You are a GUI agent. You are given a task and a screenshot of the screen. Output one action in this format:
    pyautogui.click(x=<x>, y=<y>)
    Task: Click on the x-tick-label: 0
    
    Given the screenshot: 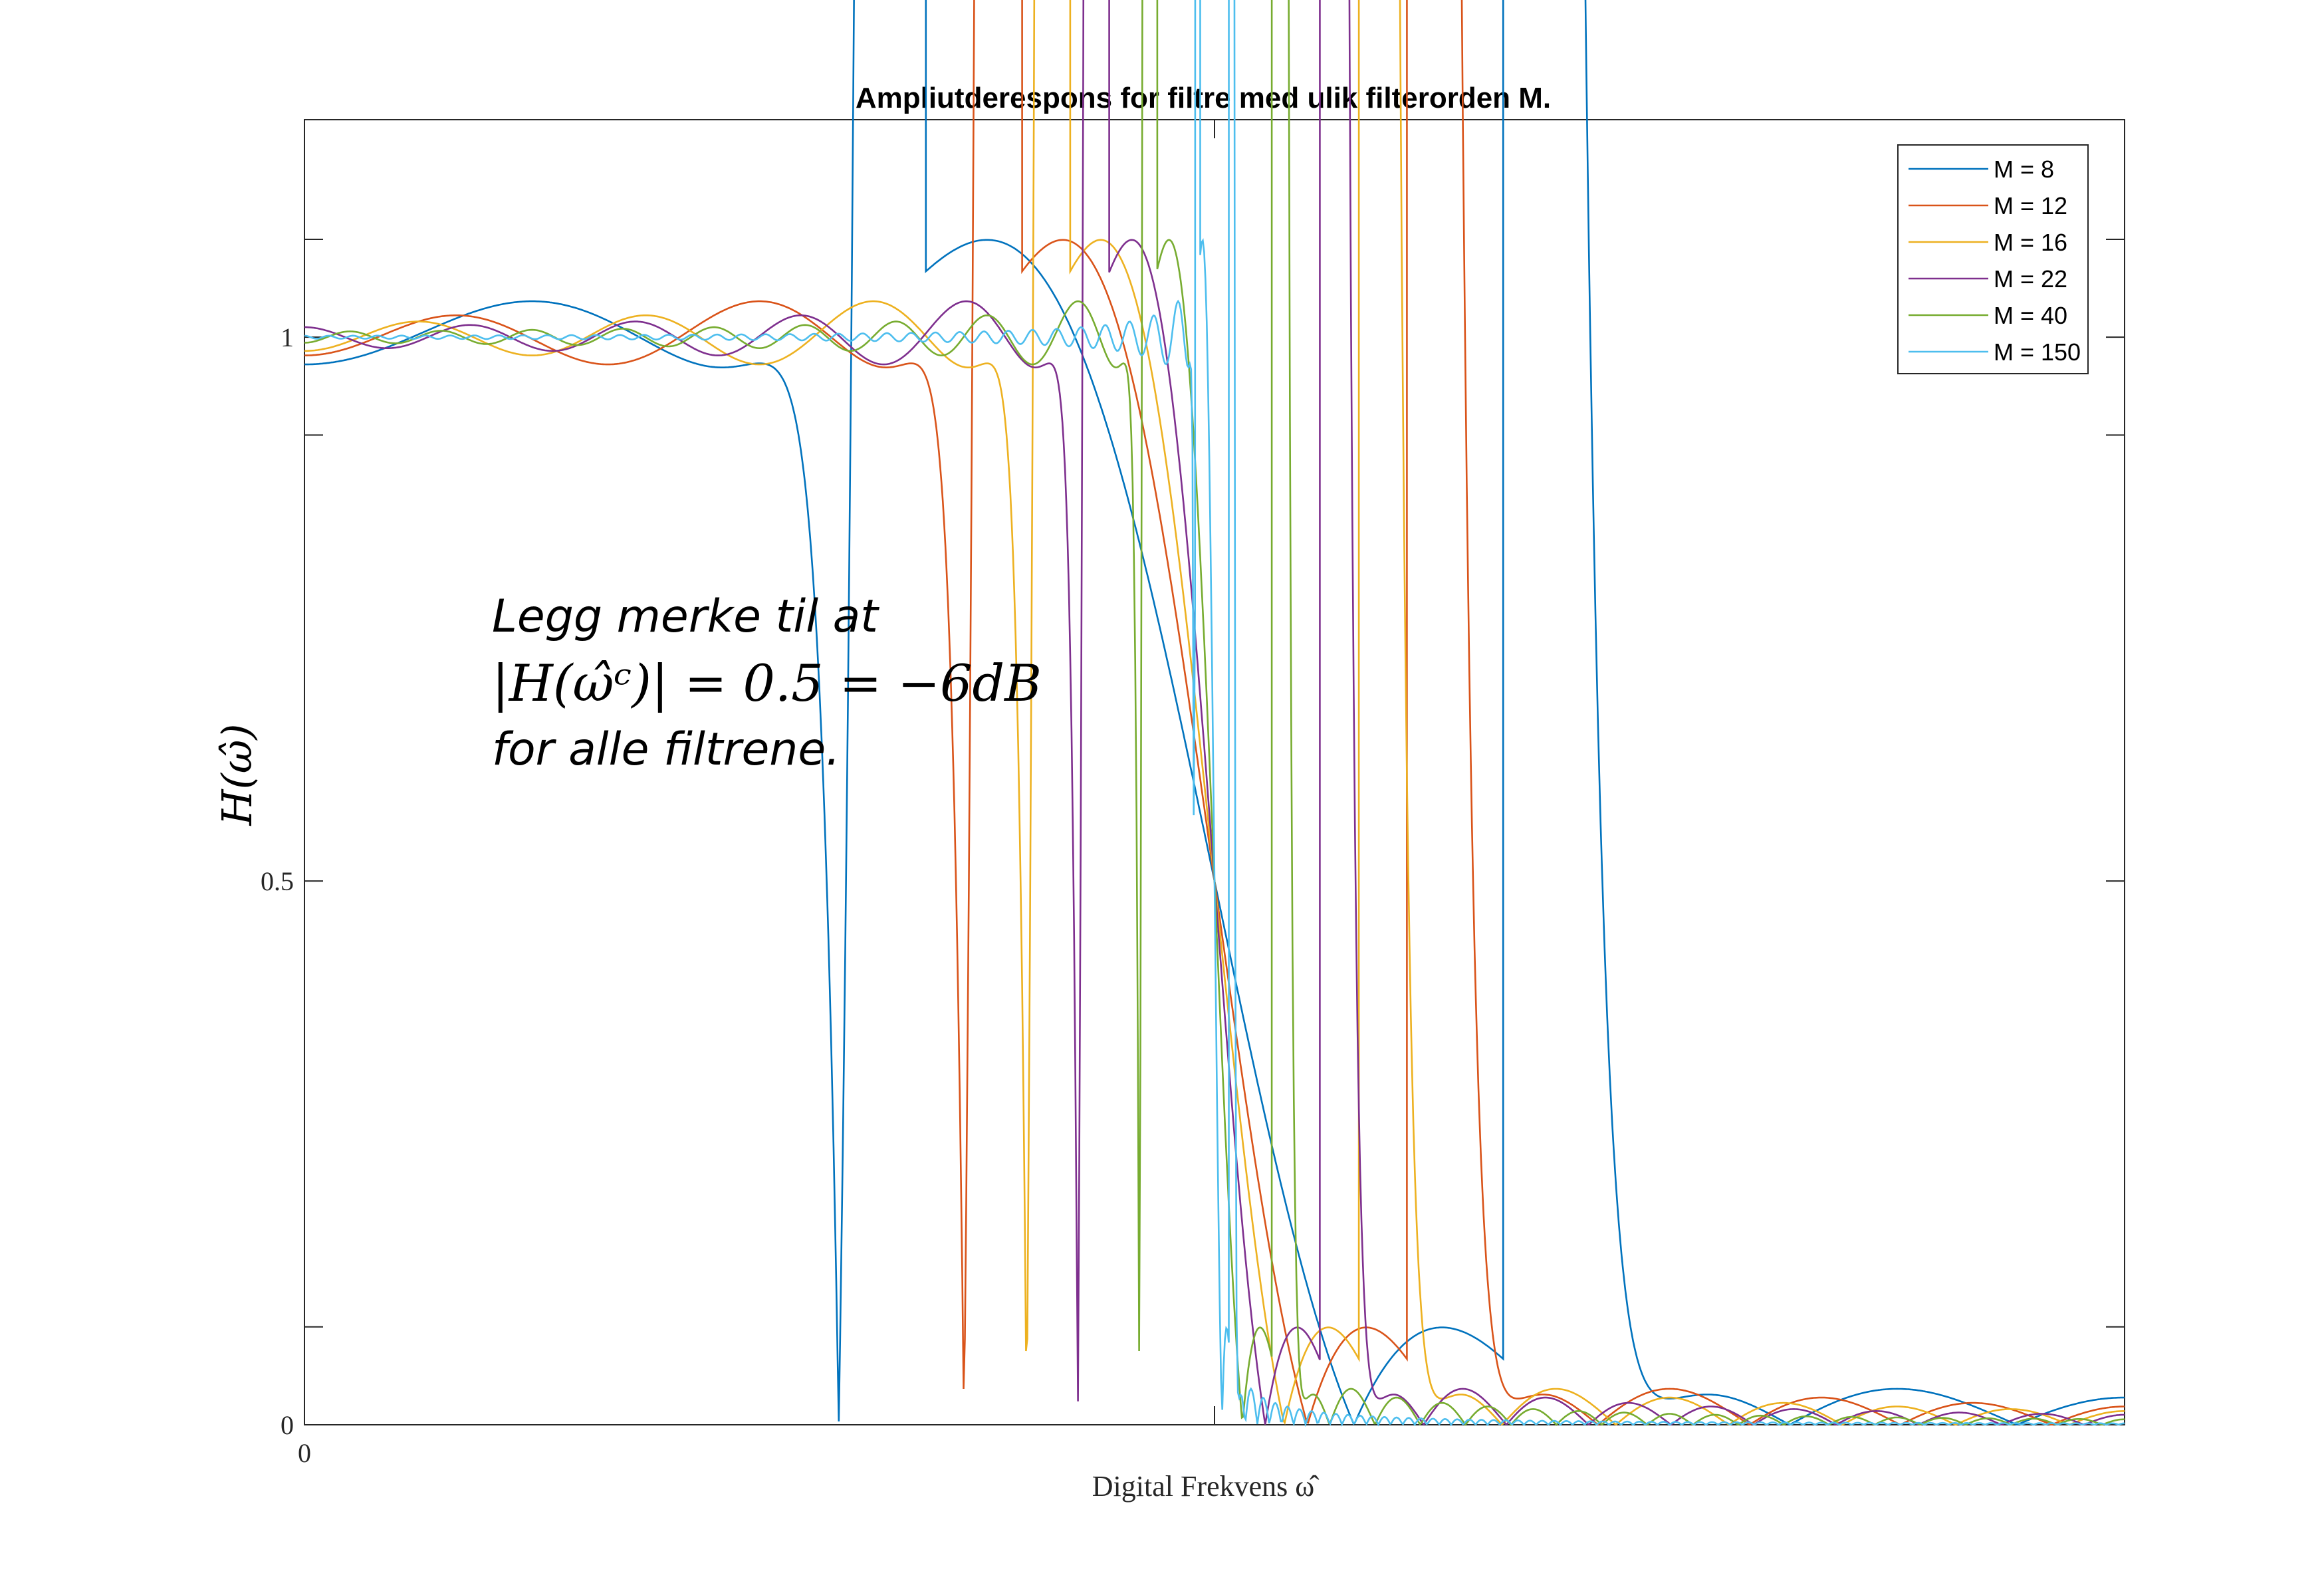 What is the action you would take?
    pyautogui.click(x=304, y=1453)
    